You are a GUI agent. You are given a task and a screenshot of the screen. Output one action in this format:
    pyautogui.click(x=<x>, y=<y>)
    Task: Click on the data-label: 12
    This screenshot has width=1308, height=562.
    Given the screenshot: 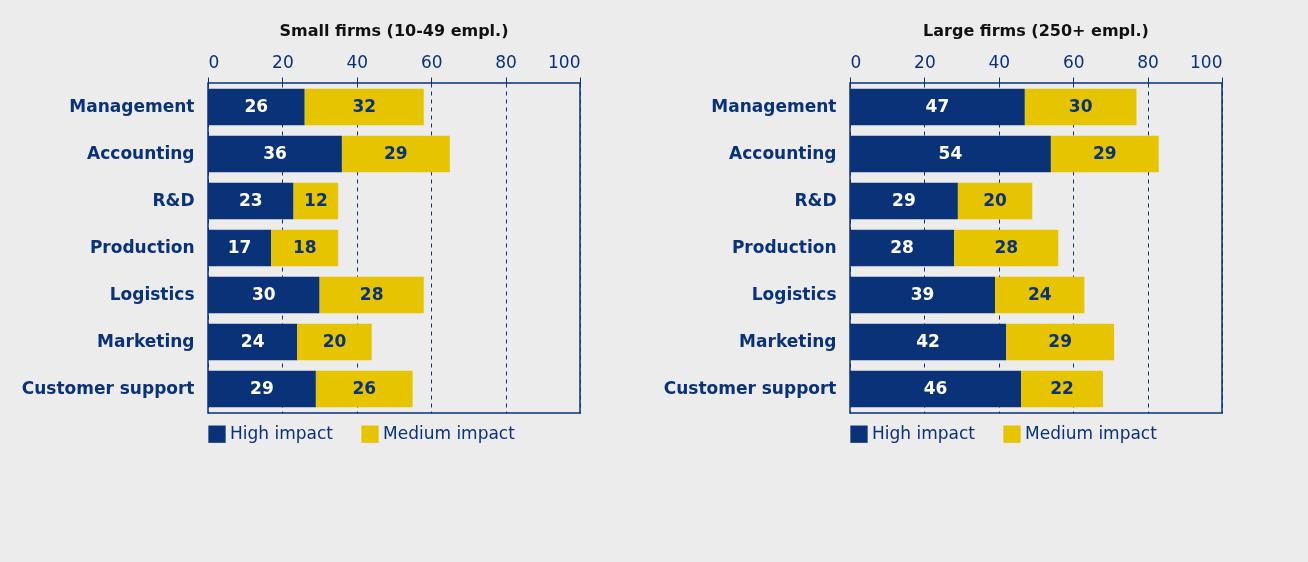 What is the action you would take?
    pyautogui.click(x=316, y=199)
    